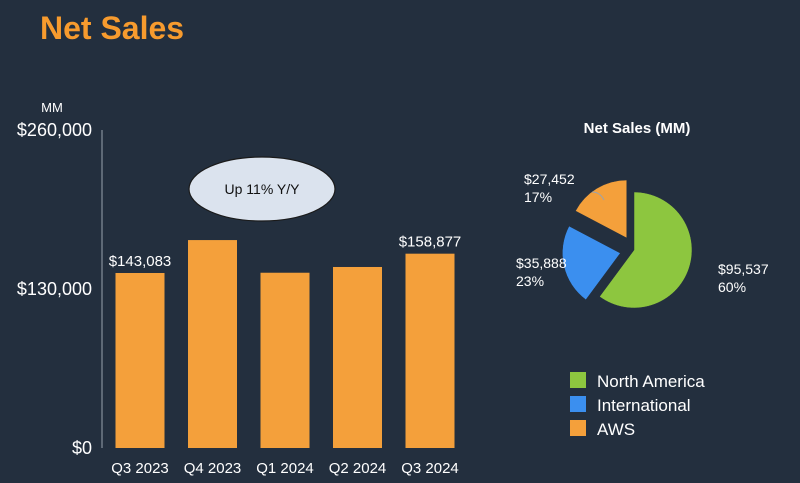 The image size is (800, 483). What do you see at coordinates (54, 289) in the screenshot?
I see `y-tick-label: $130,000` at bounding box center [54, 289].